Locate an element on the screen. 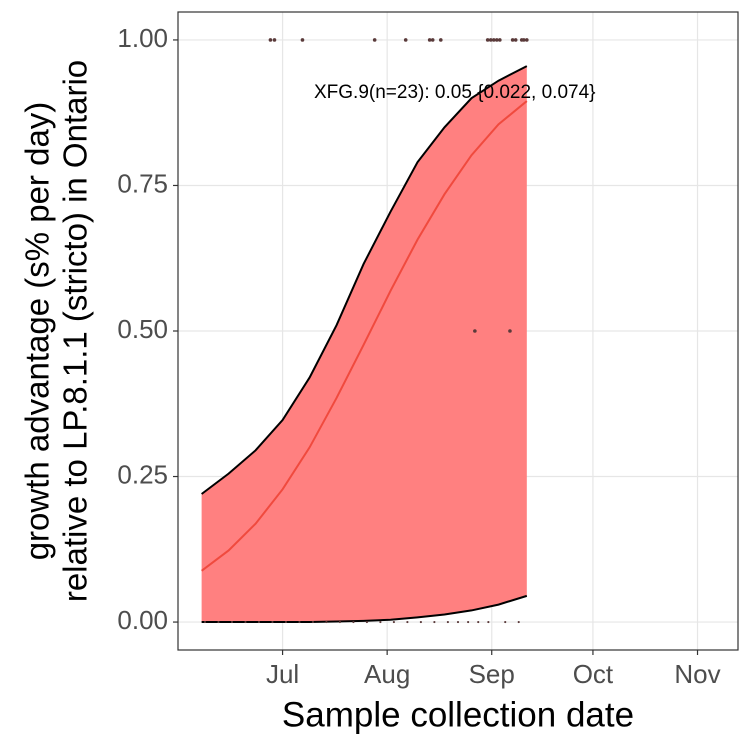  annotation: XFG.9(n=23): 0.05 {0.022, 0.074} is located at coordinates (455, 92).